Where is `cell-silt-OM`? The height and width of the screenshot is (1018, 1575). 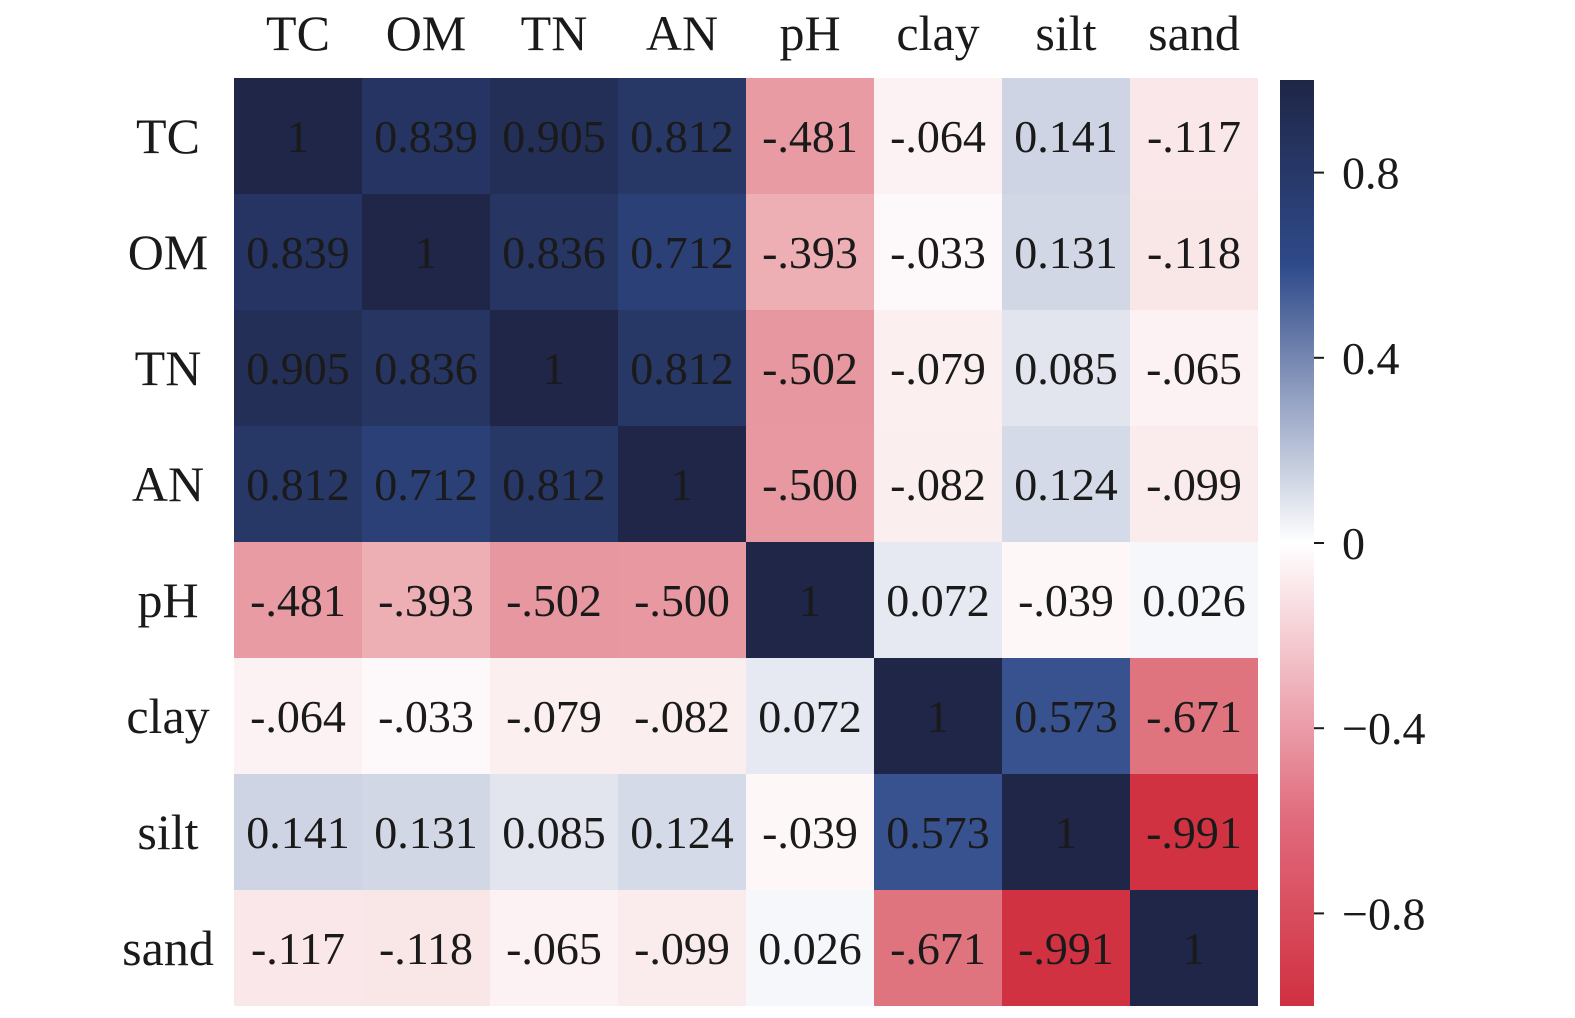
cell-silt-OM is located at coordinates (426, 832).